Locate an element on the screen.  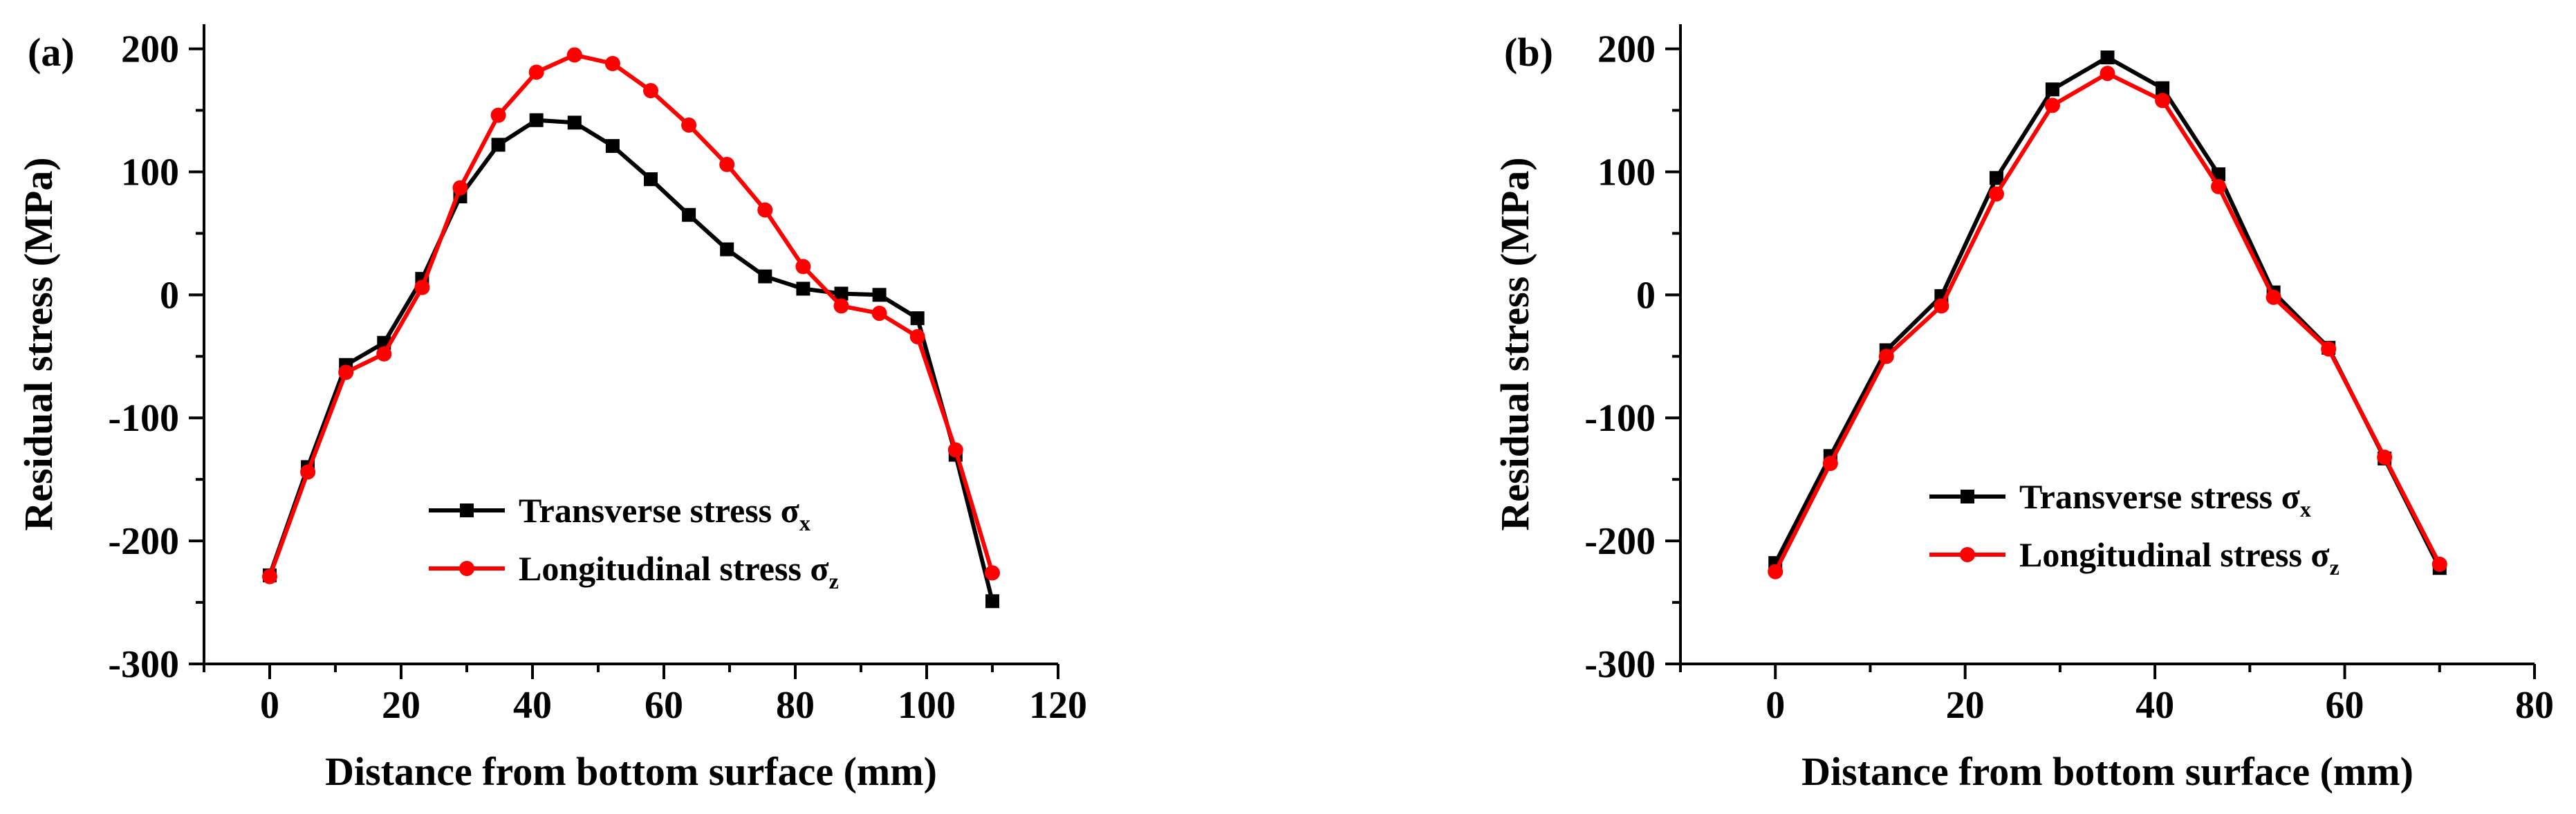
panel-label: (b) is located at coordinates (1528, 52).